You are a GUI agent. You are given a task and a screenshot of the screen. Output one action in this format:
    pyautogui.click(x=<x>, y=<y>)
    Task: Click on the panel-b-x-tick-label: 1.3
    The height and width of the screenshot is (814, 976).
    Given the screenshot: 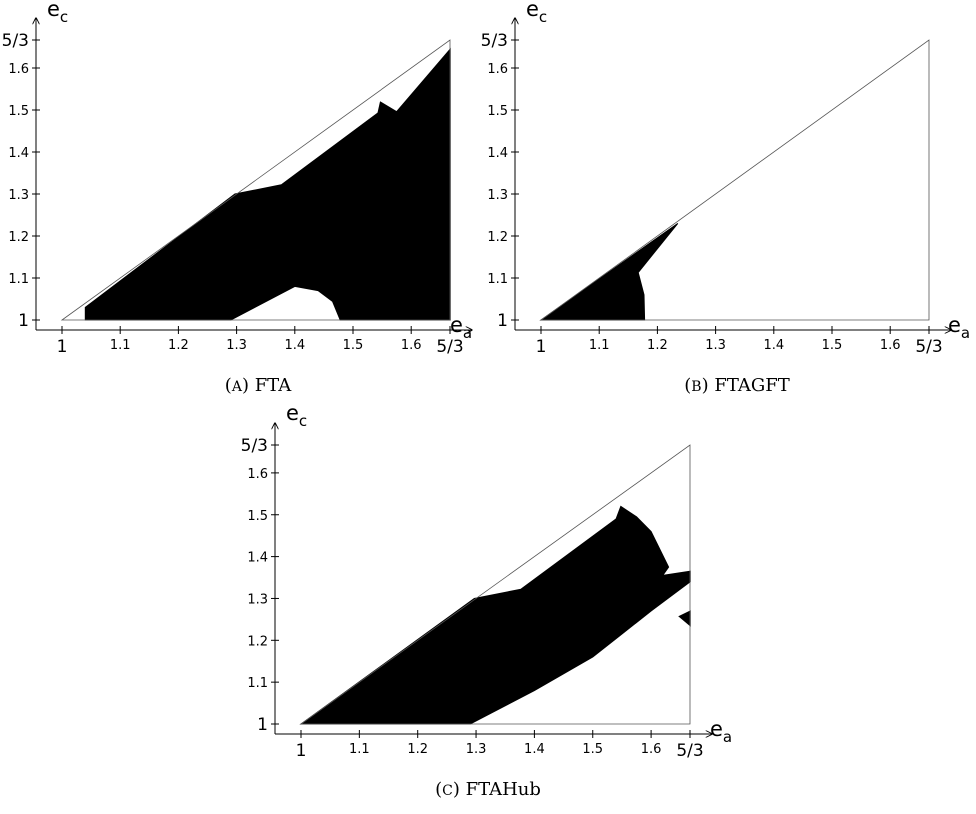 What is the action you would take?
    pyautogui.click(x=715, y=345)
    